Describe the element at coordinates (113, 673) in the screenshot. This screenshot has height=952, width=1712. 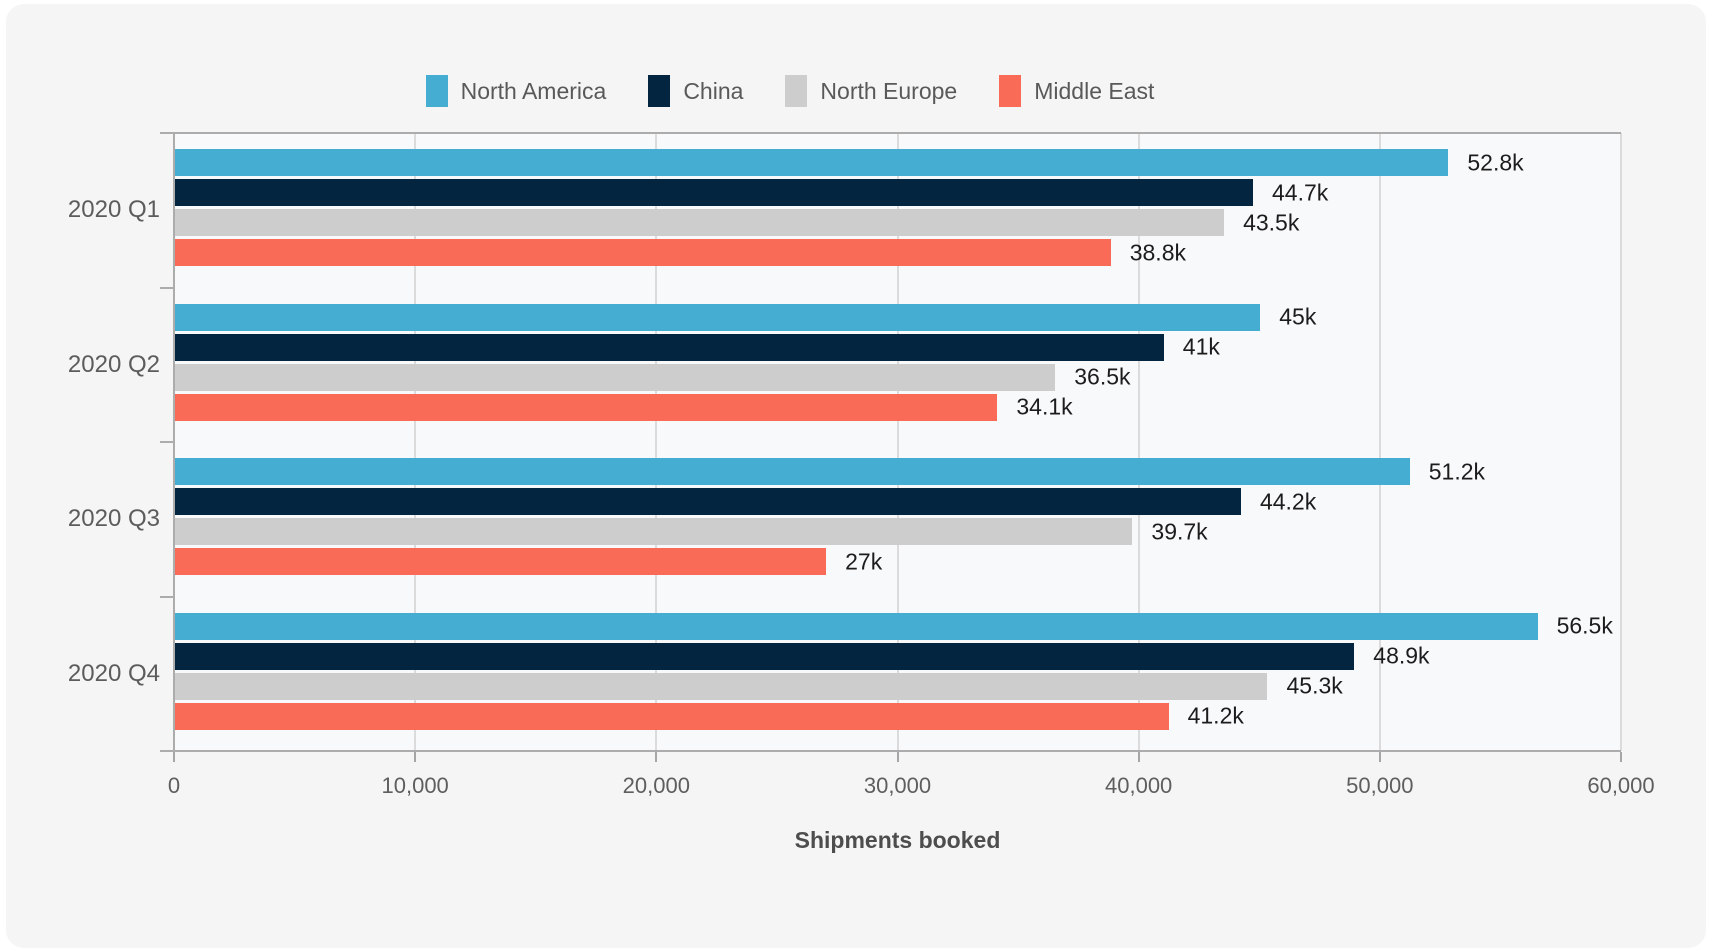
I see `category-label-2020-q4: 2020 Q4` at that location.